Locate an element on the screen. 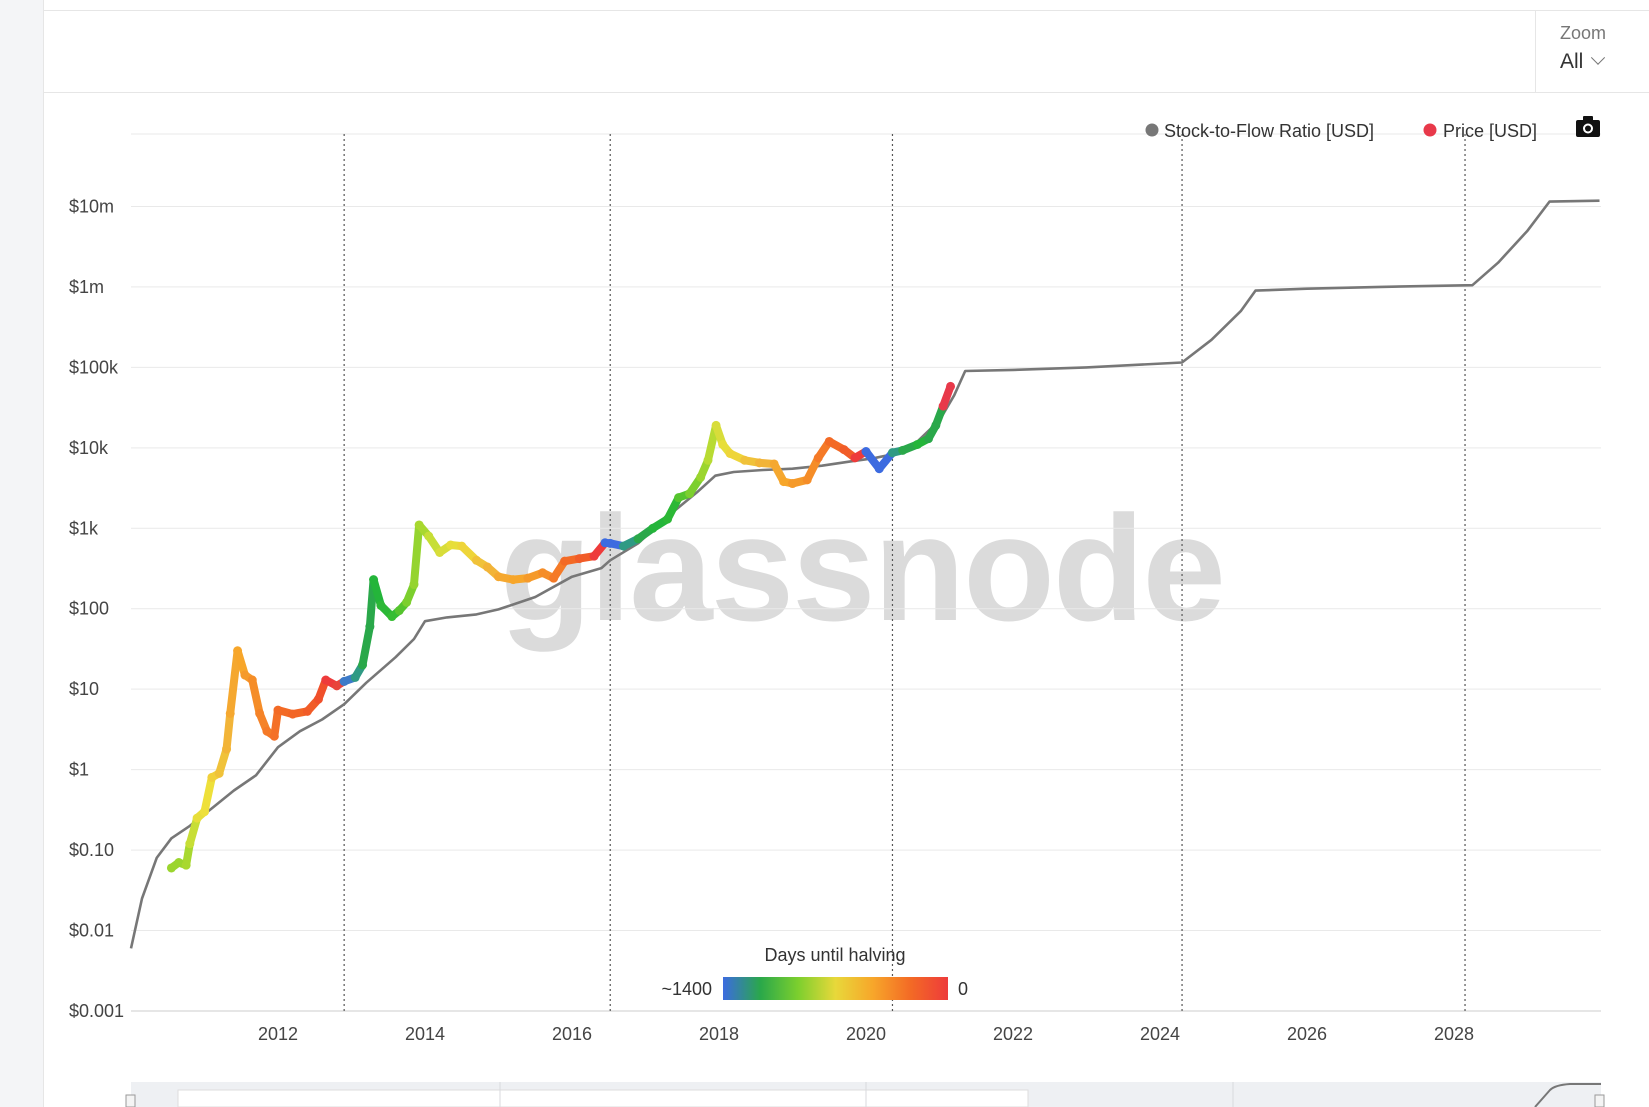 The width and height of the screenshot is (1649, 1107). x-tick-label: 2026 is located at coordinates (1307, 1034).